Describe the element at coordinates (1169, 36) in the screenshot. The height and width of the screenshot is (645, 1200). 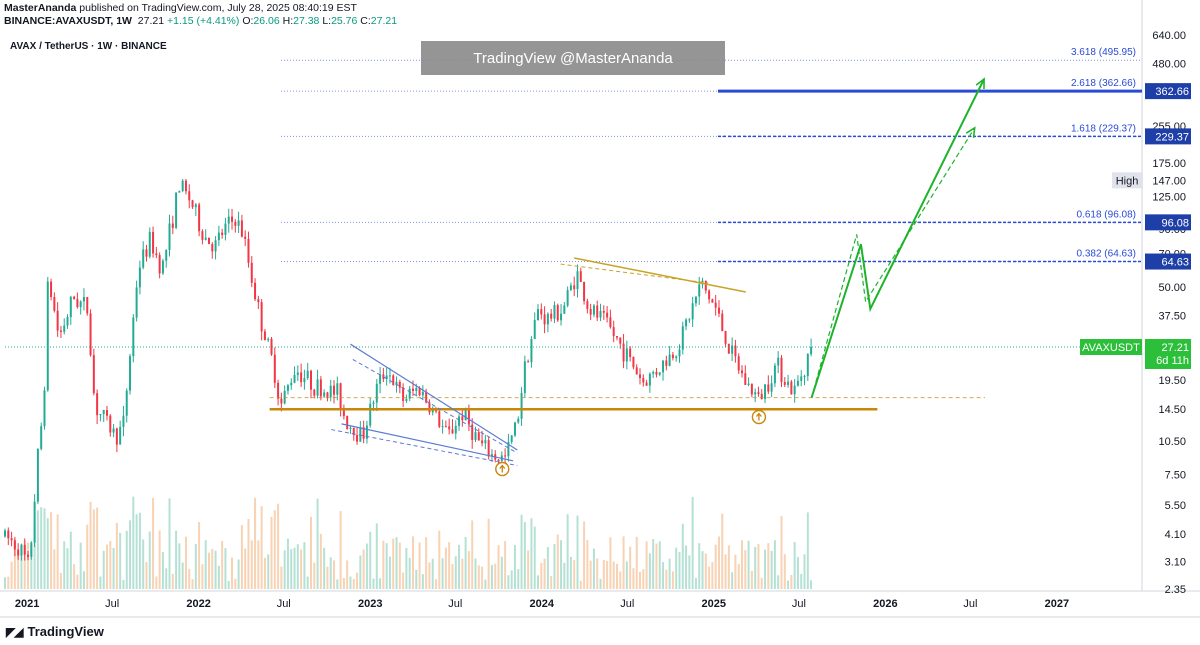
I see `y-tick-label: 640.00` at that location.